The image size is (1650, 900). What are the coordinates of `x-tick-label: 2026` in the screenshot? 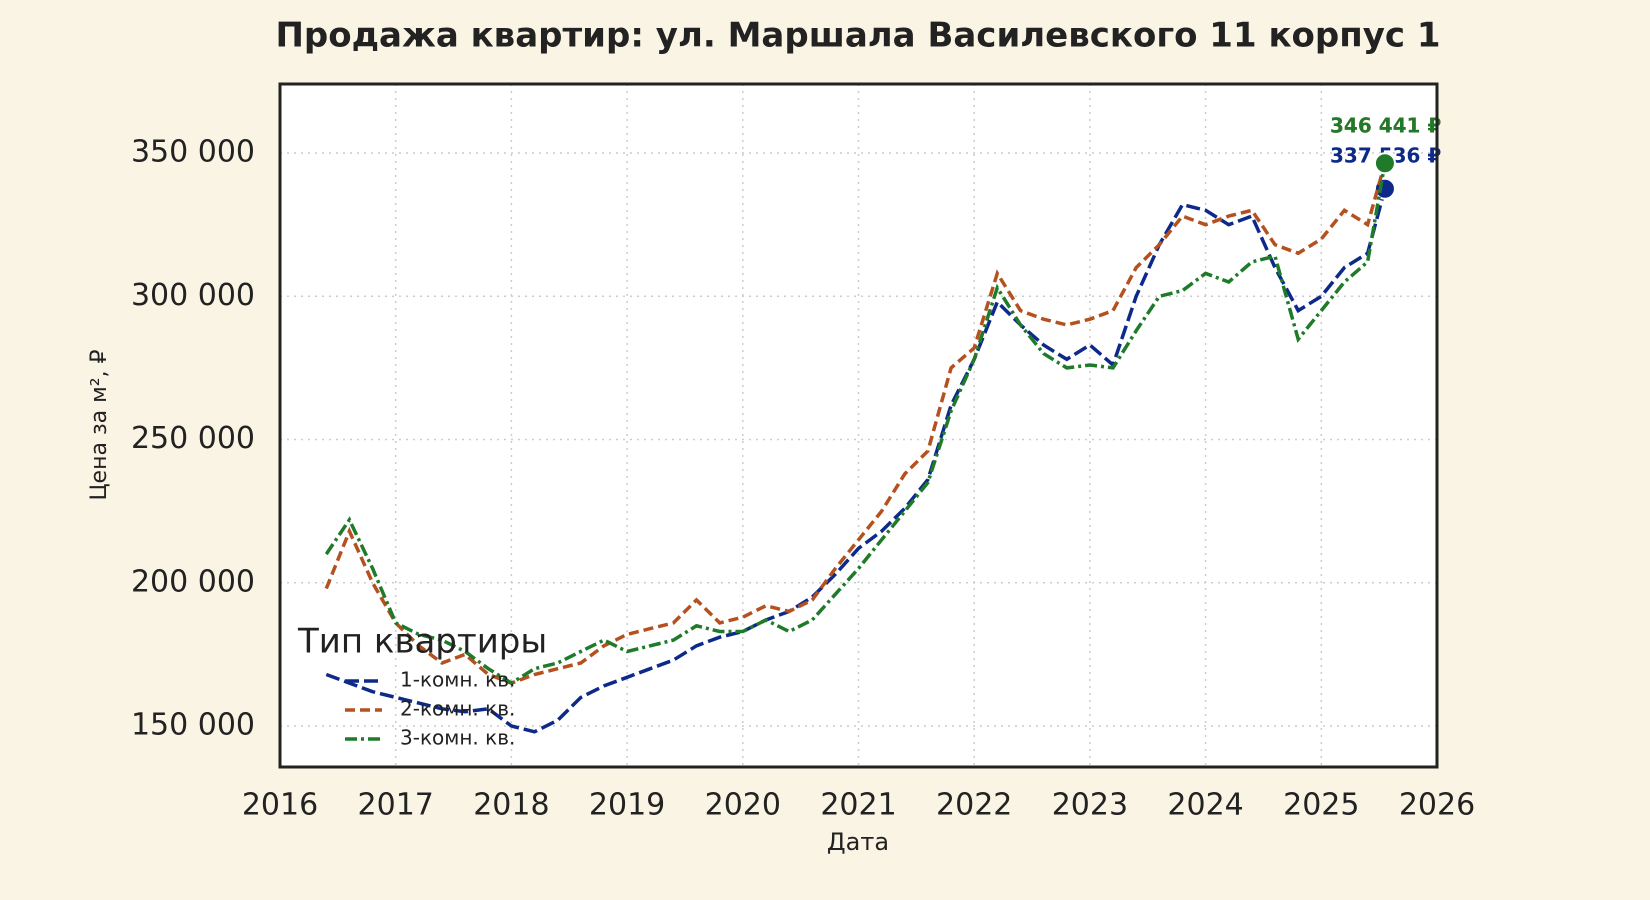 It's located at (1437, 805).